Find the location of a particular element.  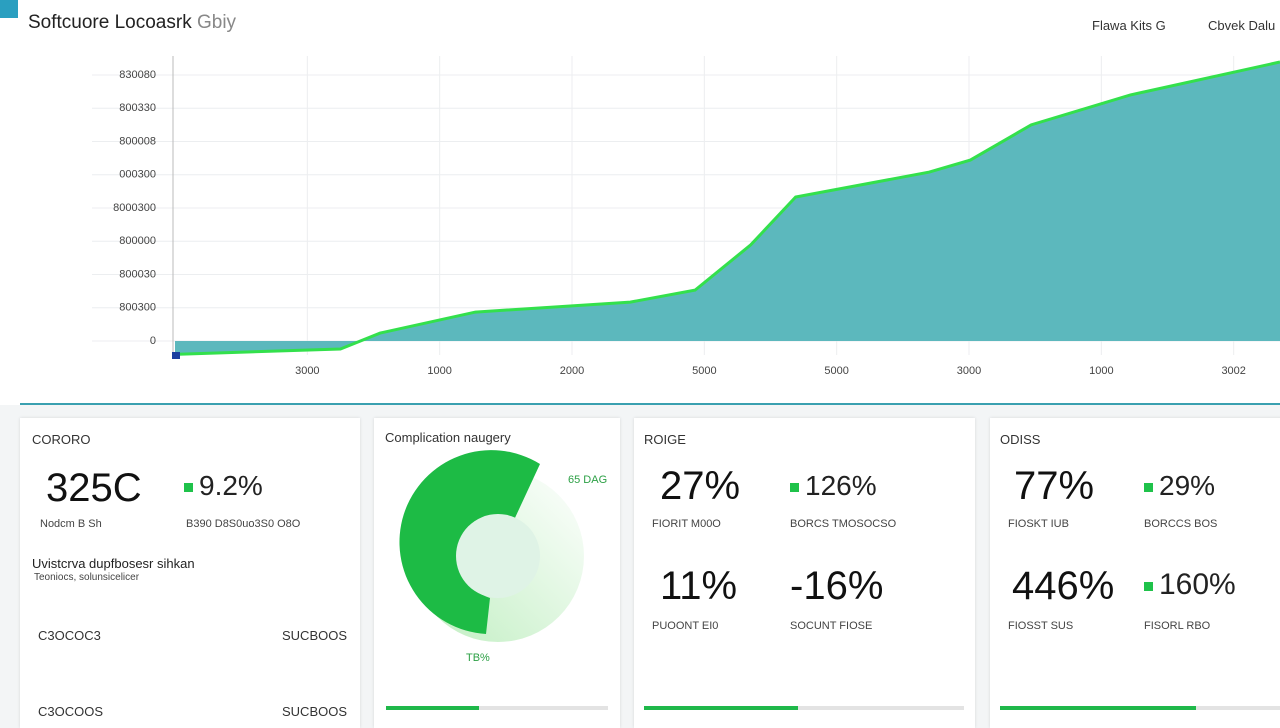

metric: 77% is located at coordinates (1054, 486).